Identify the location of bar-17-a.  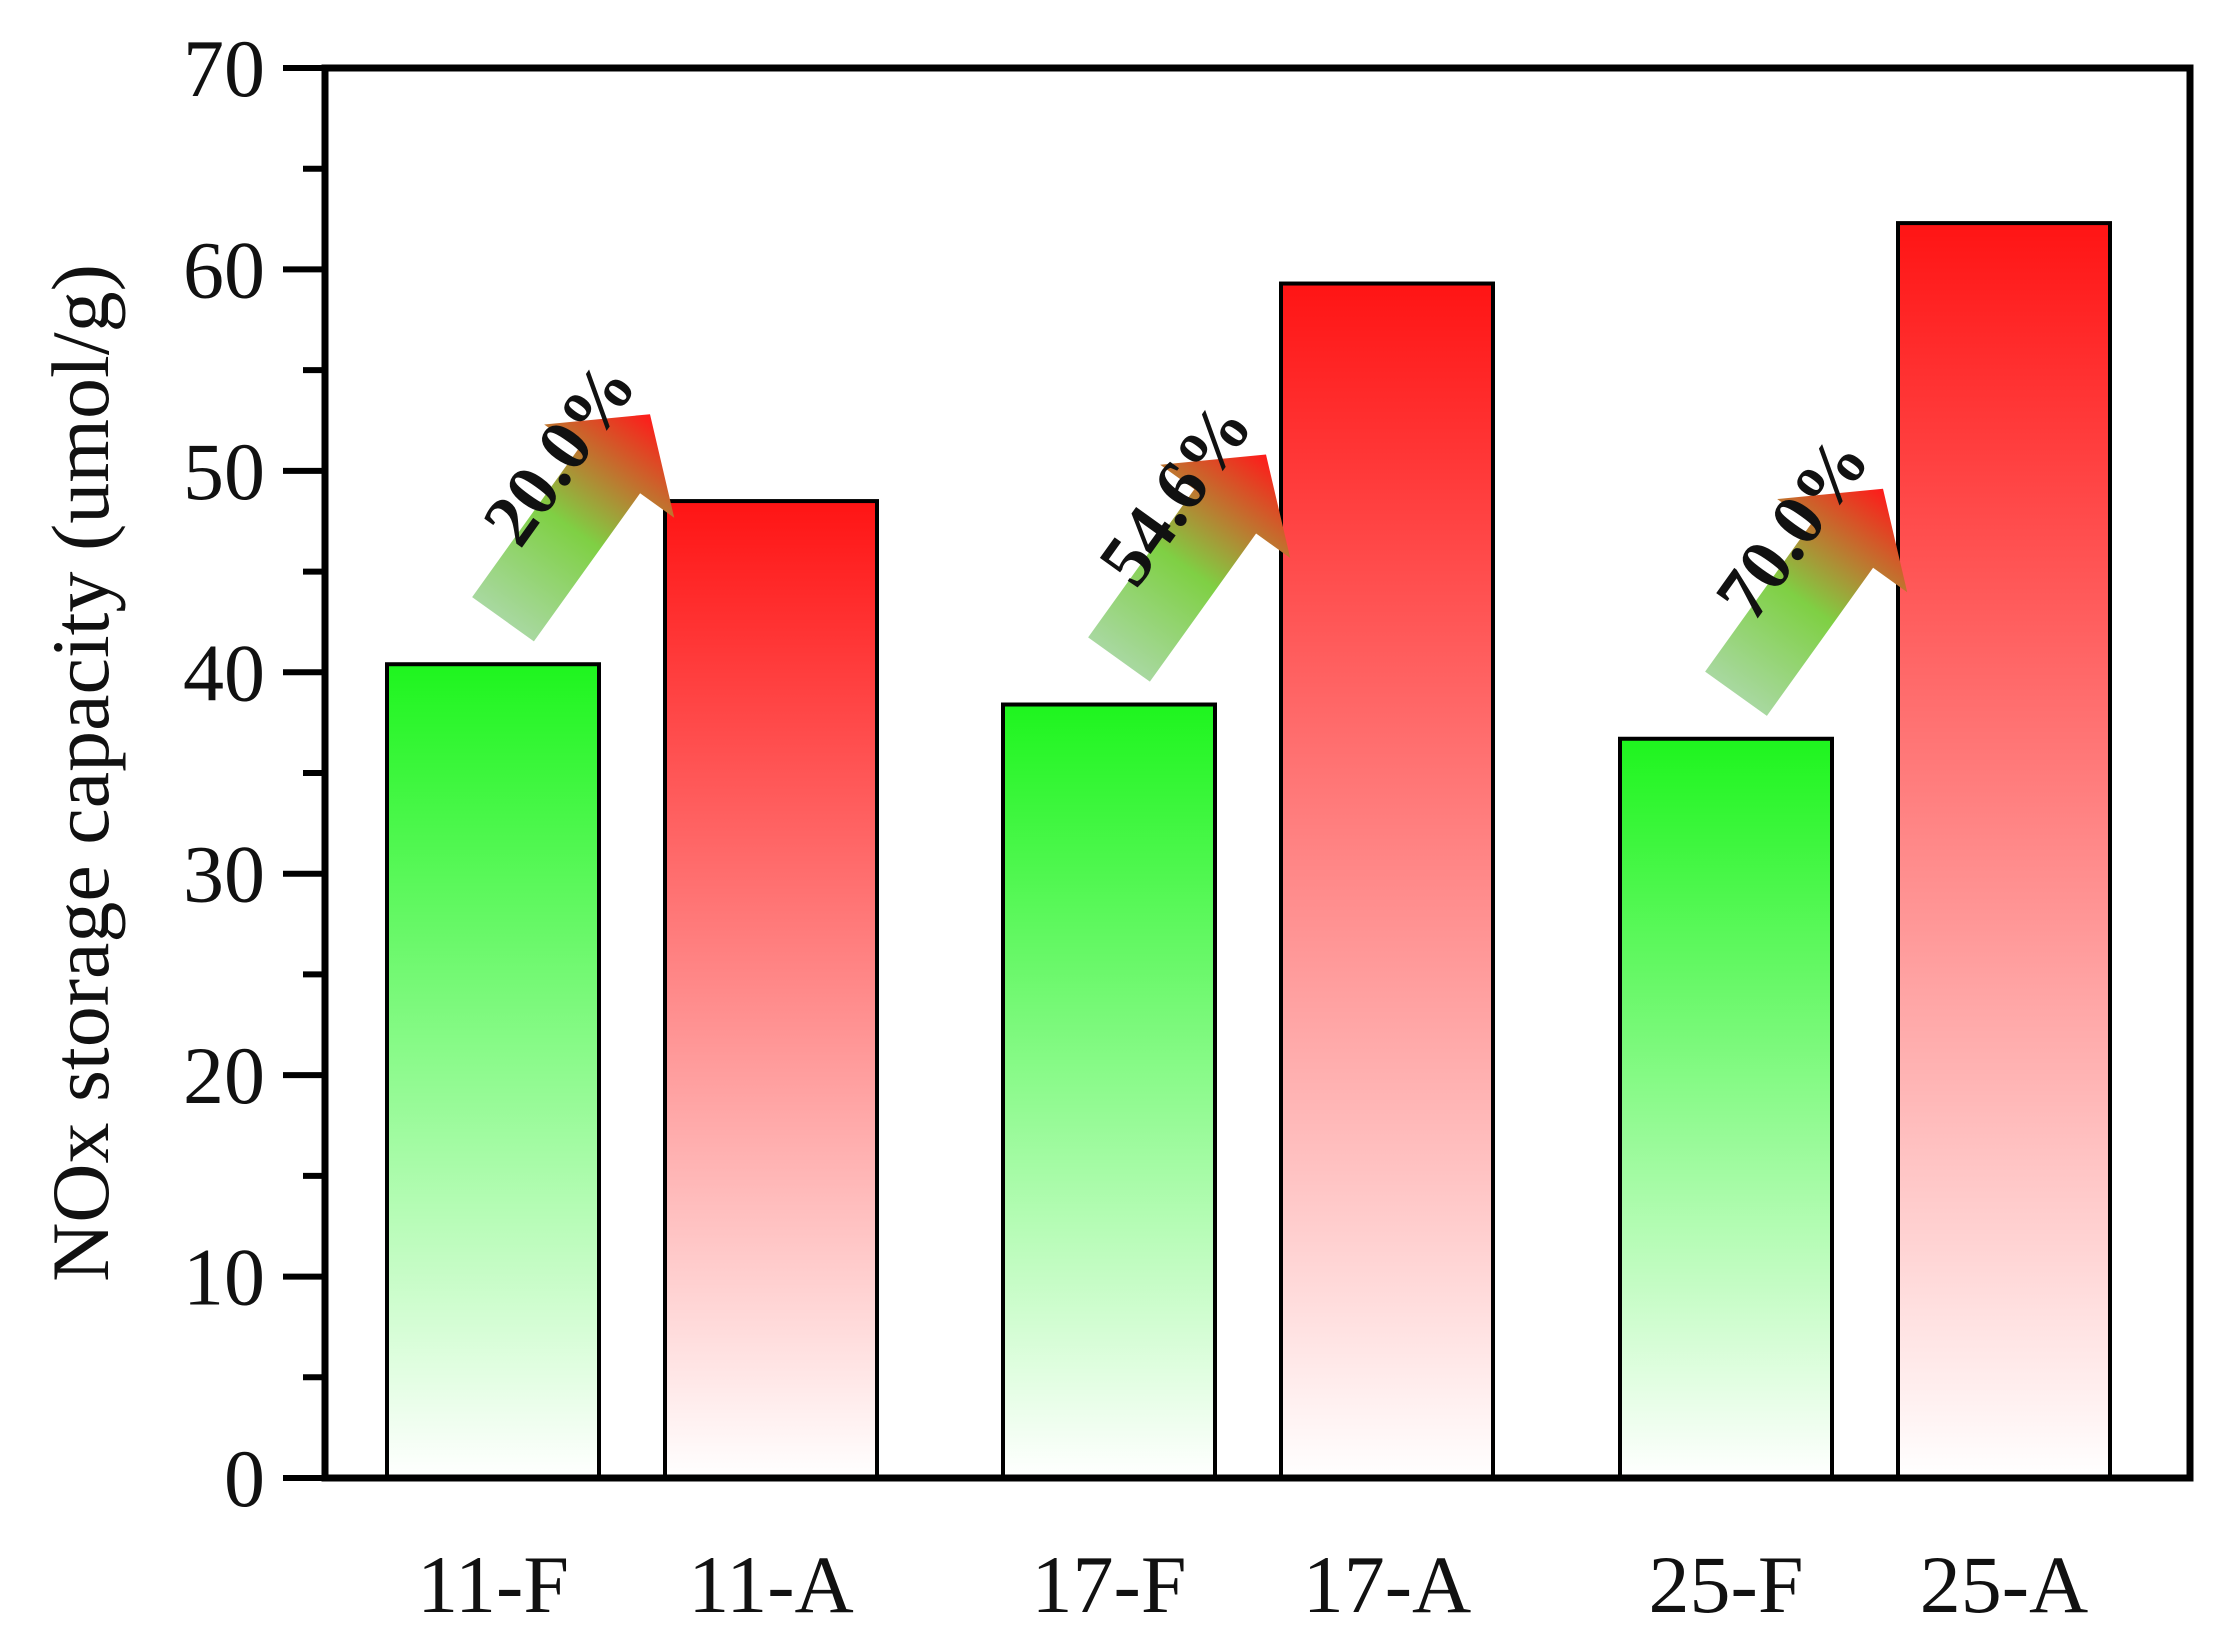
(1387, 880).